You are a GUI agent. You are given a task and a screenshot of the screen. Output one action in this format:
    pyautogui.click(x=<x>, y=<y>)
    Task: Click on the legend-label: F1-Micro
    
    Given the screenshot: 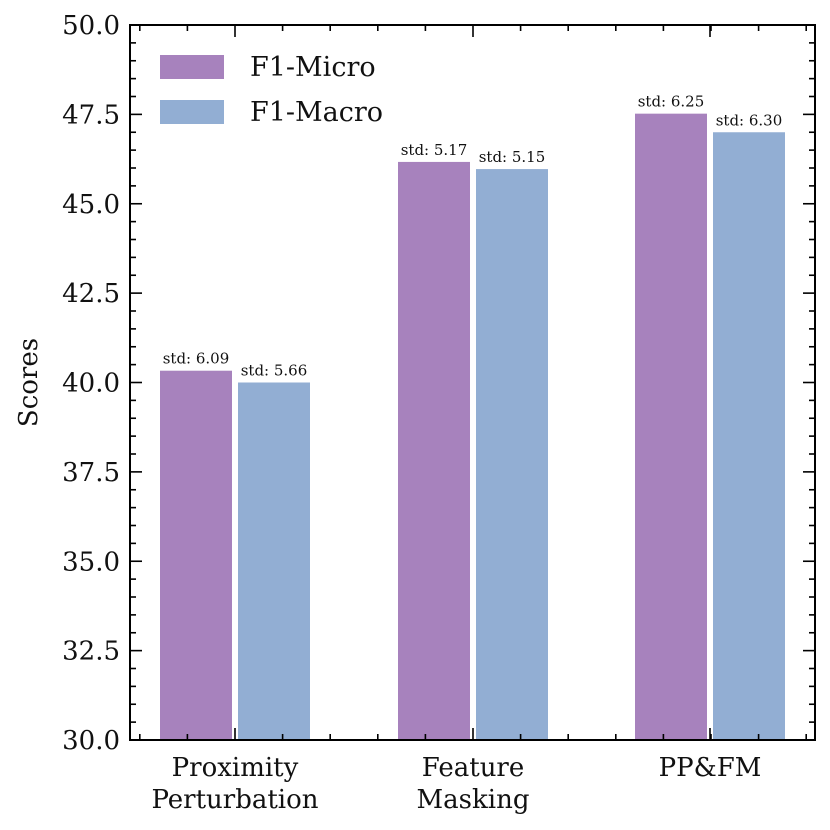 What is the action you would take?
    pyautogui.click(x=313, y=67)
    